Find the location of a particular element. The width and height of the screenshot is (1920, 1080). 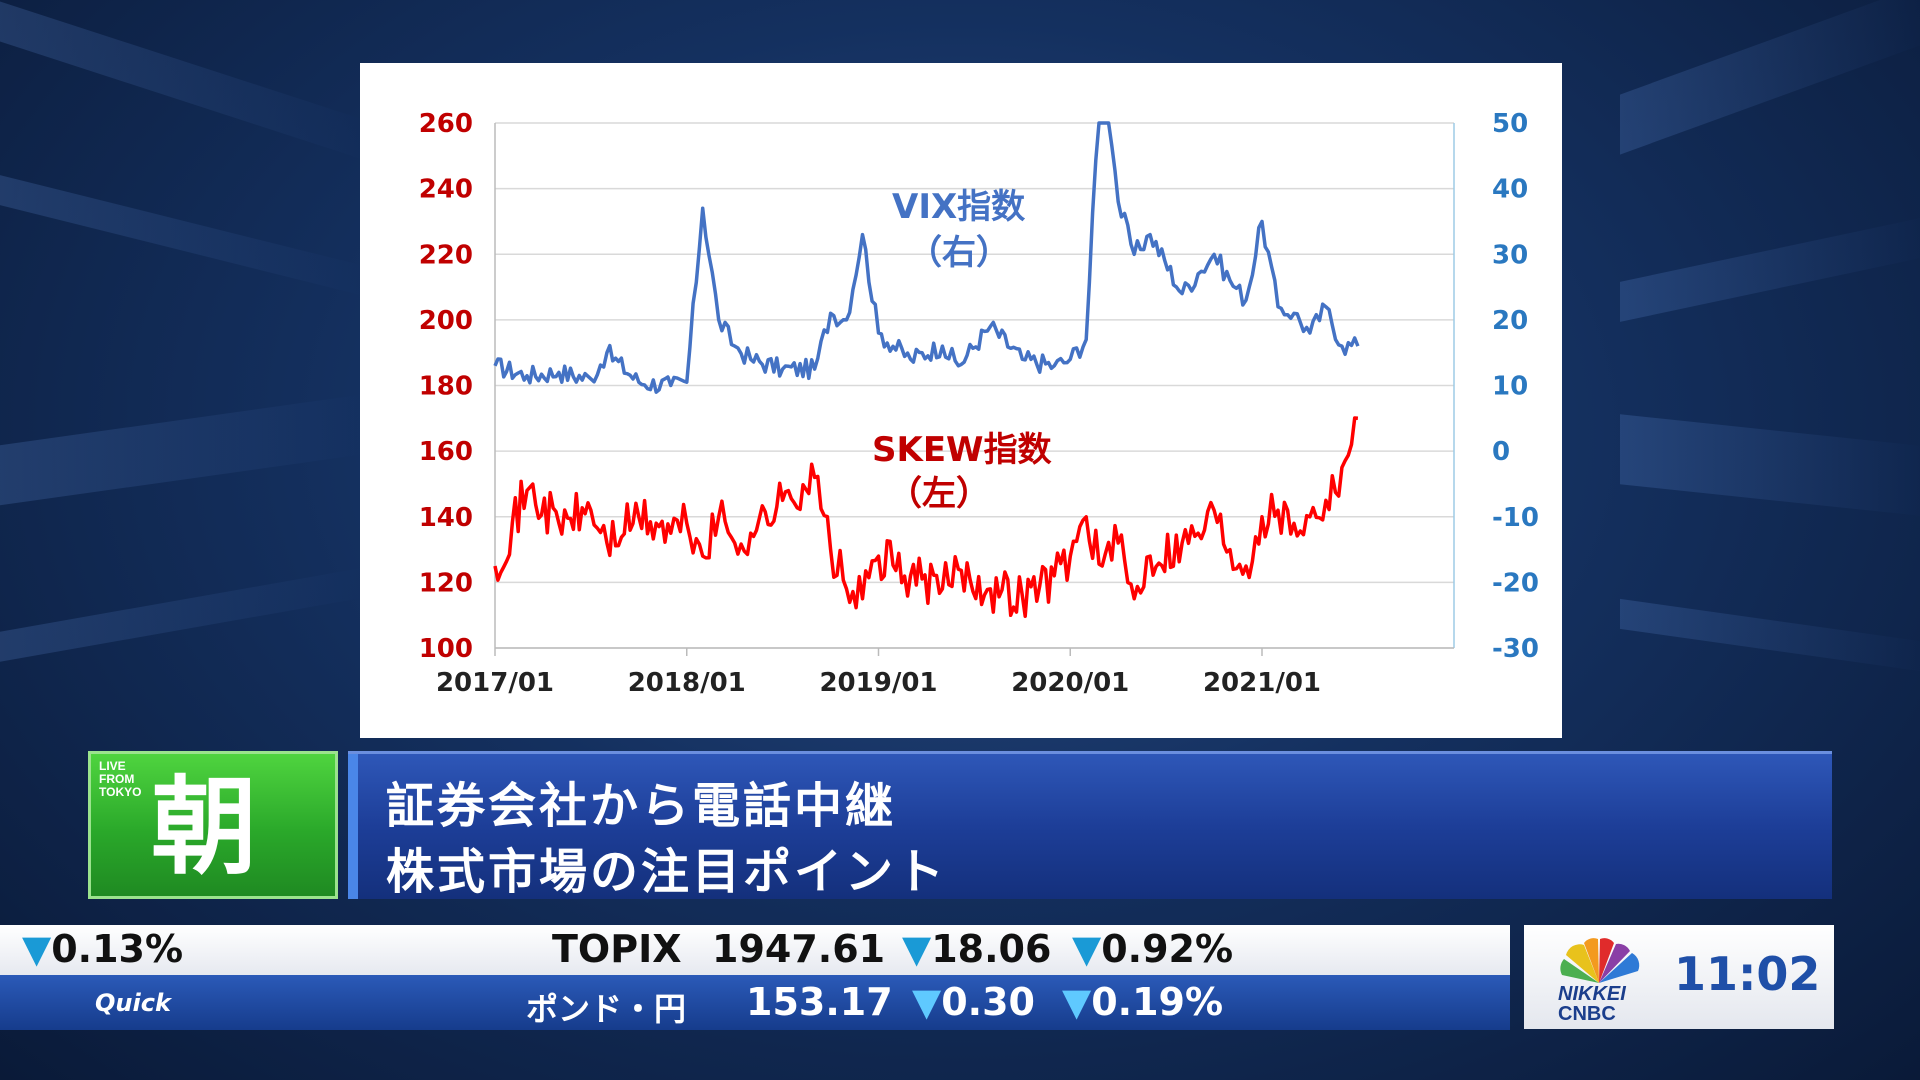

y-left-tick-label: 200 is located at coordinates (446, 321).